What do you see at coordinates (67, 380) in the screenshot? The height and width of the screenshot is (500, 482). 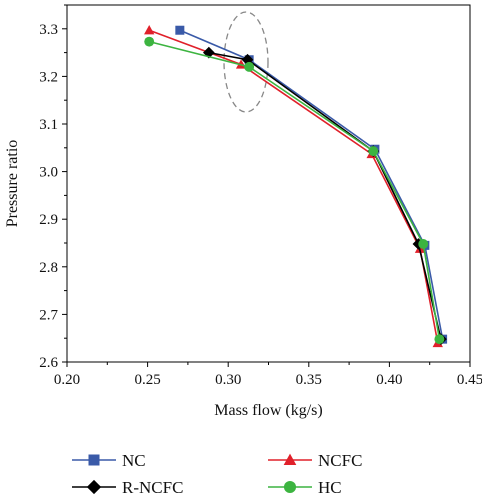 I see `x-tick-label: 0.20` at bounding box center [67, 380].